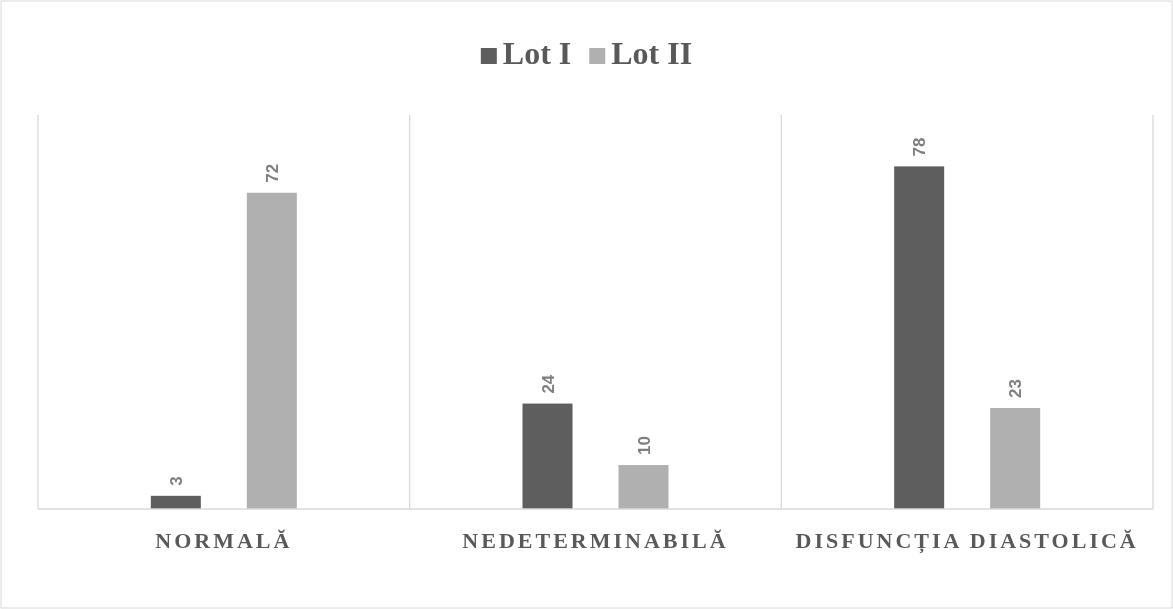  What do you see at coordinates (595, 540) in the screenshot?
I see `x-tick-label: NEDETERMINABILĂ` at bounding box center [595, 540].